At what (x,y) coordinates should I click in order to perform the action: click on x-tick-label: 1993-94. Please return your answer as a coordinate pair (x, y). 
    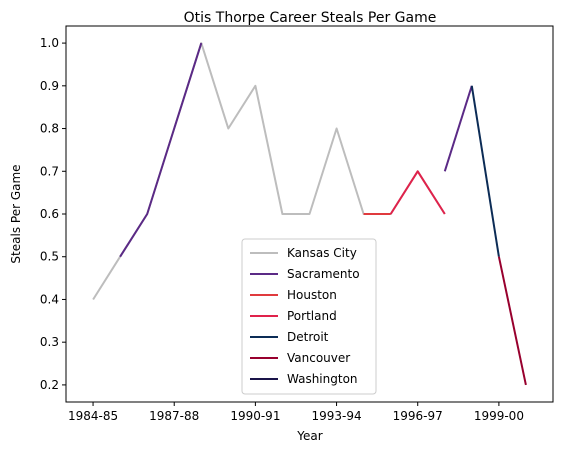
    Looking at the image, I should click on (336, 416).